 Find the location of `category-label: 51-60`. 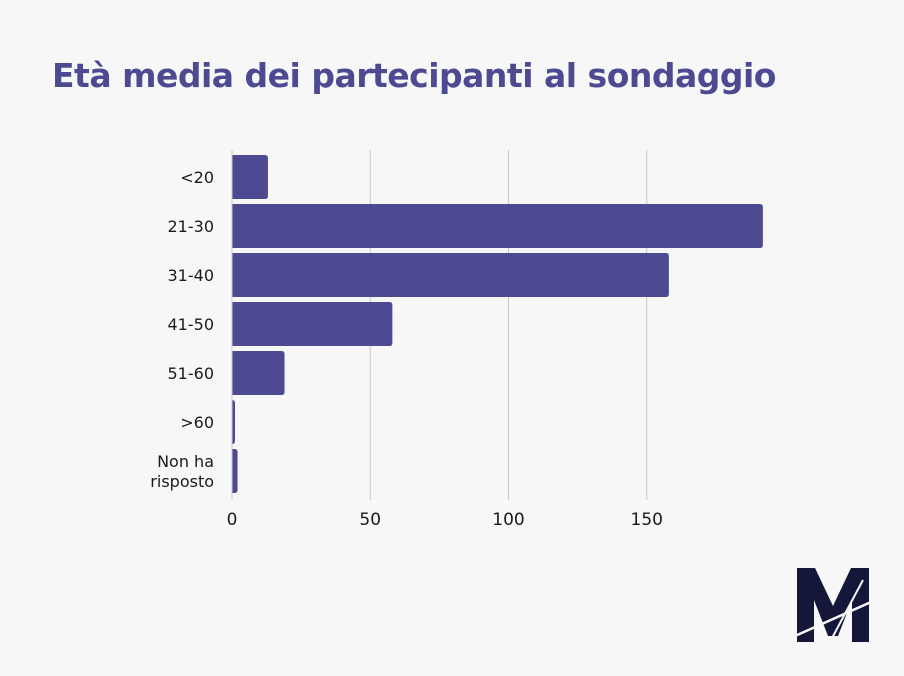

category-label: 51-60 is located at coordinates (191, 373).